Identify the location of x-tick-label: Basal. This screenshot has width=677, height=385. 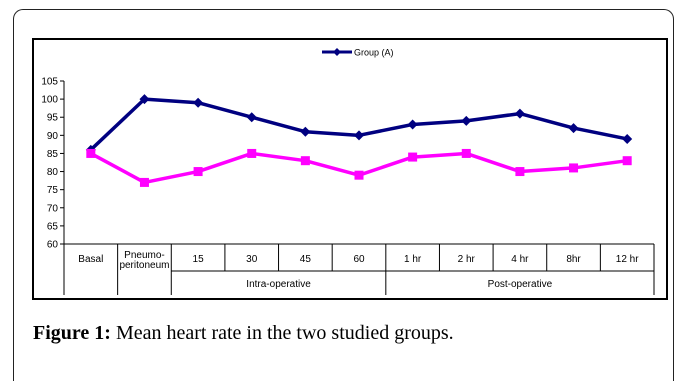
(90, 259).